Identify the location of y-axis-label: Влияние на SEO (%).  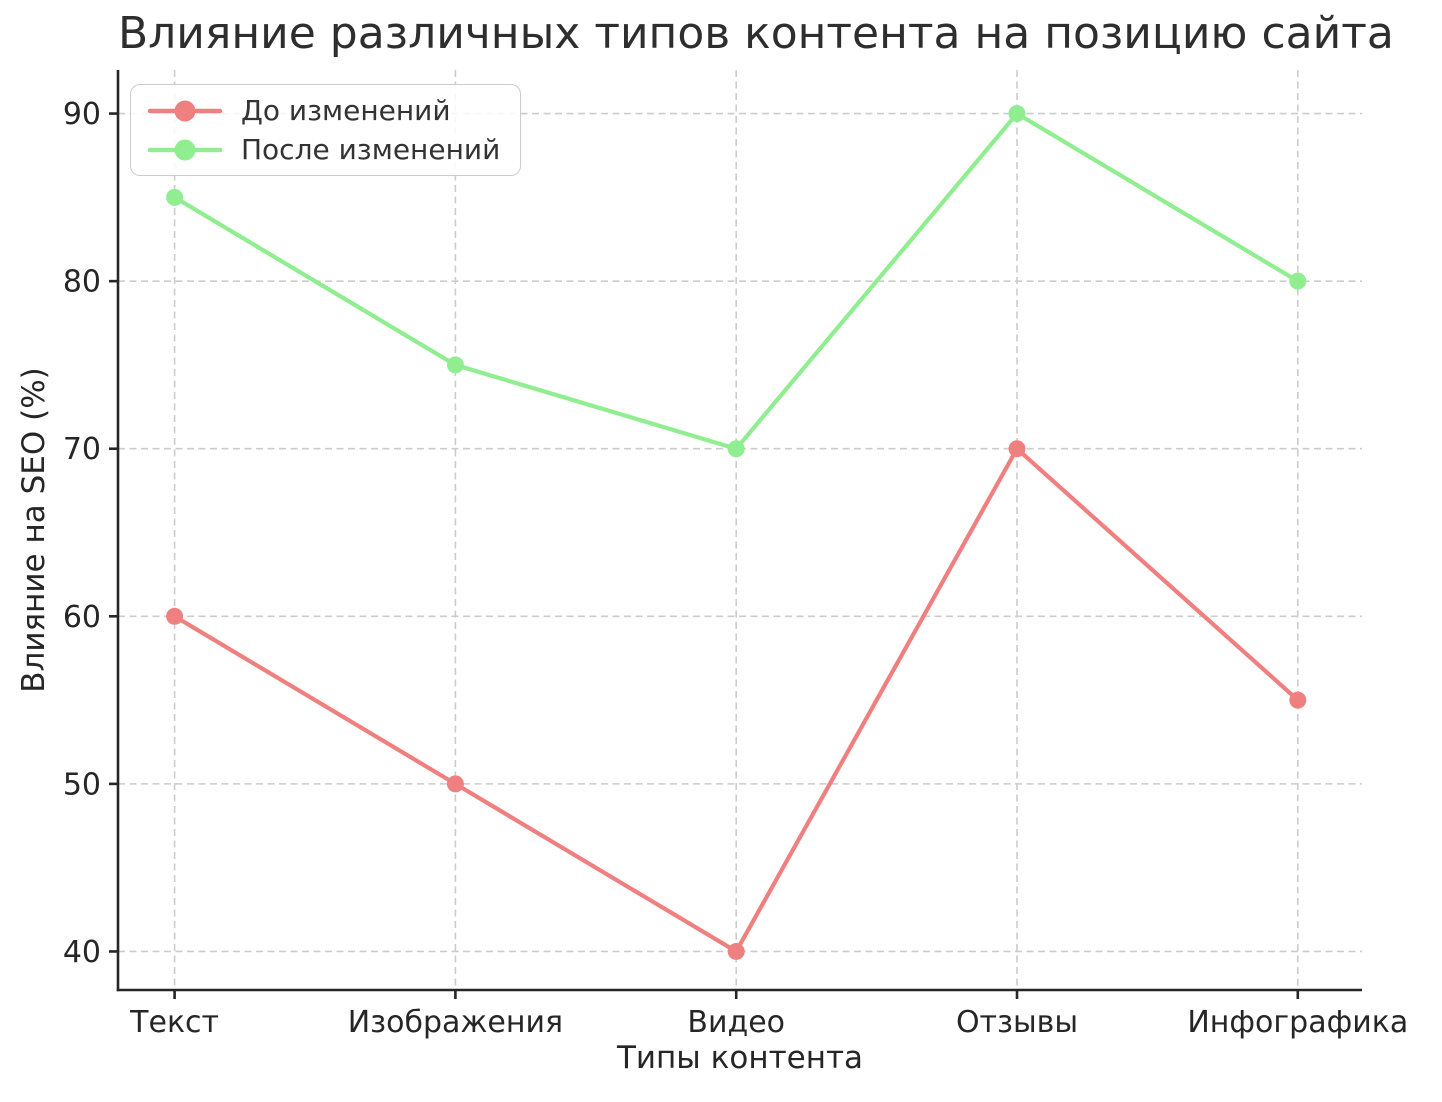
(34, 530).